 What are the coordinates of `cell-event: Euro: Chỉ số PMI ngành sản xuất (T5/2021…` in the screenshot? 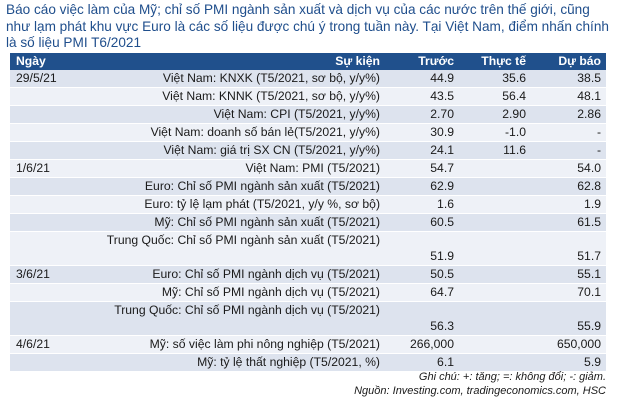 It's located at (262, 186).